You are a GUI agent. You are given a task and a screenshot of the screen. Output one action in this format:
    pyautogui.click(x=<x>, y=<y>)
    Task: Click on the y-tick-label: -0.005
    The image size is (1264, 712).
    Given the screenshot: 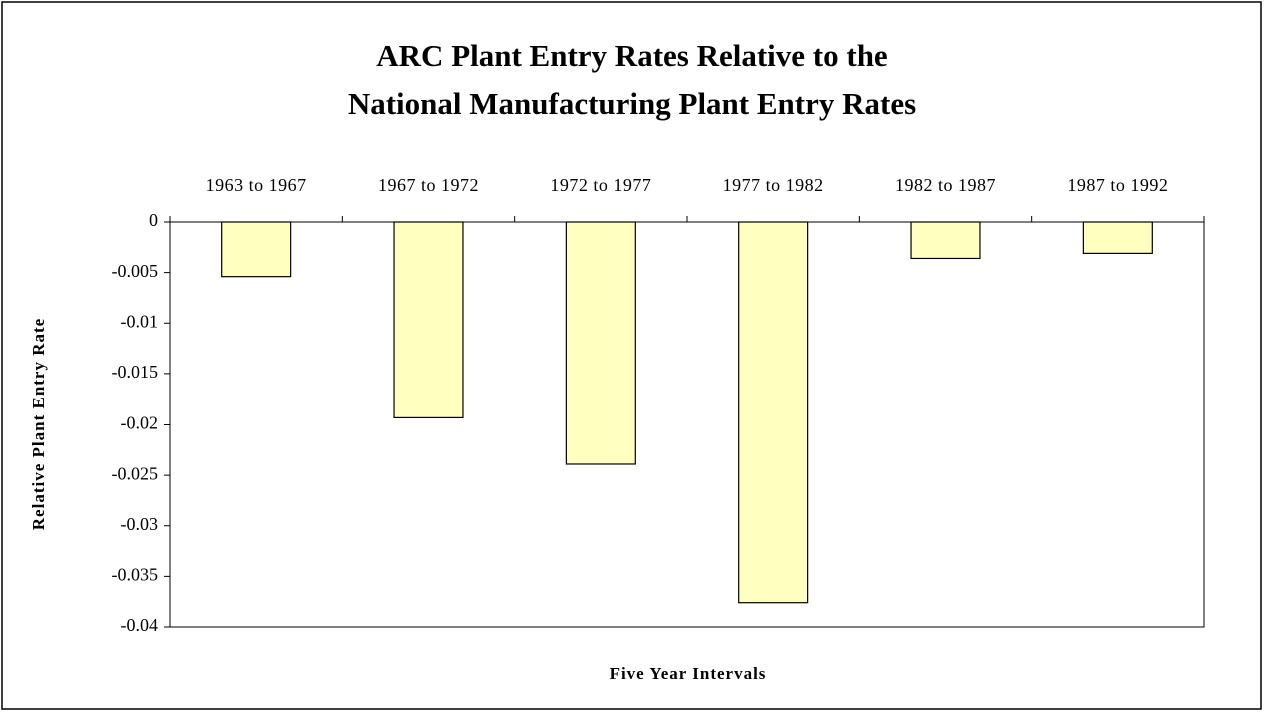 What is the action you would take?
    pyautogui.click(x=135, y=271)
    